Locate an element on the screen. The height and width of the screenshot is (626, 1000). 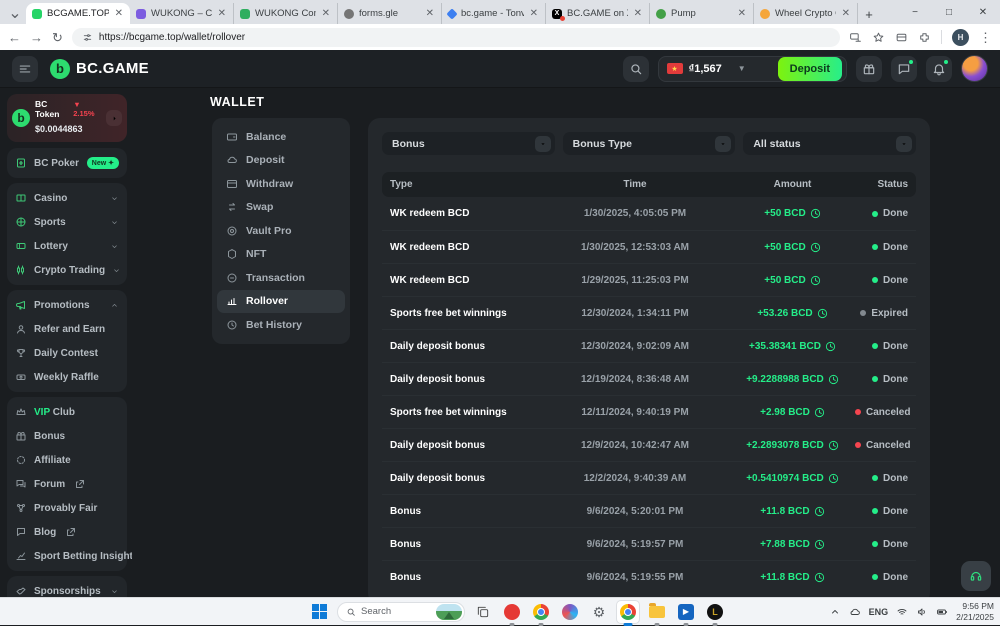
taskbar-app-file-explorer is located at coordinates (657, 612).